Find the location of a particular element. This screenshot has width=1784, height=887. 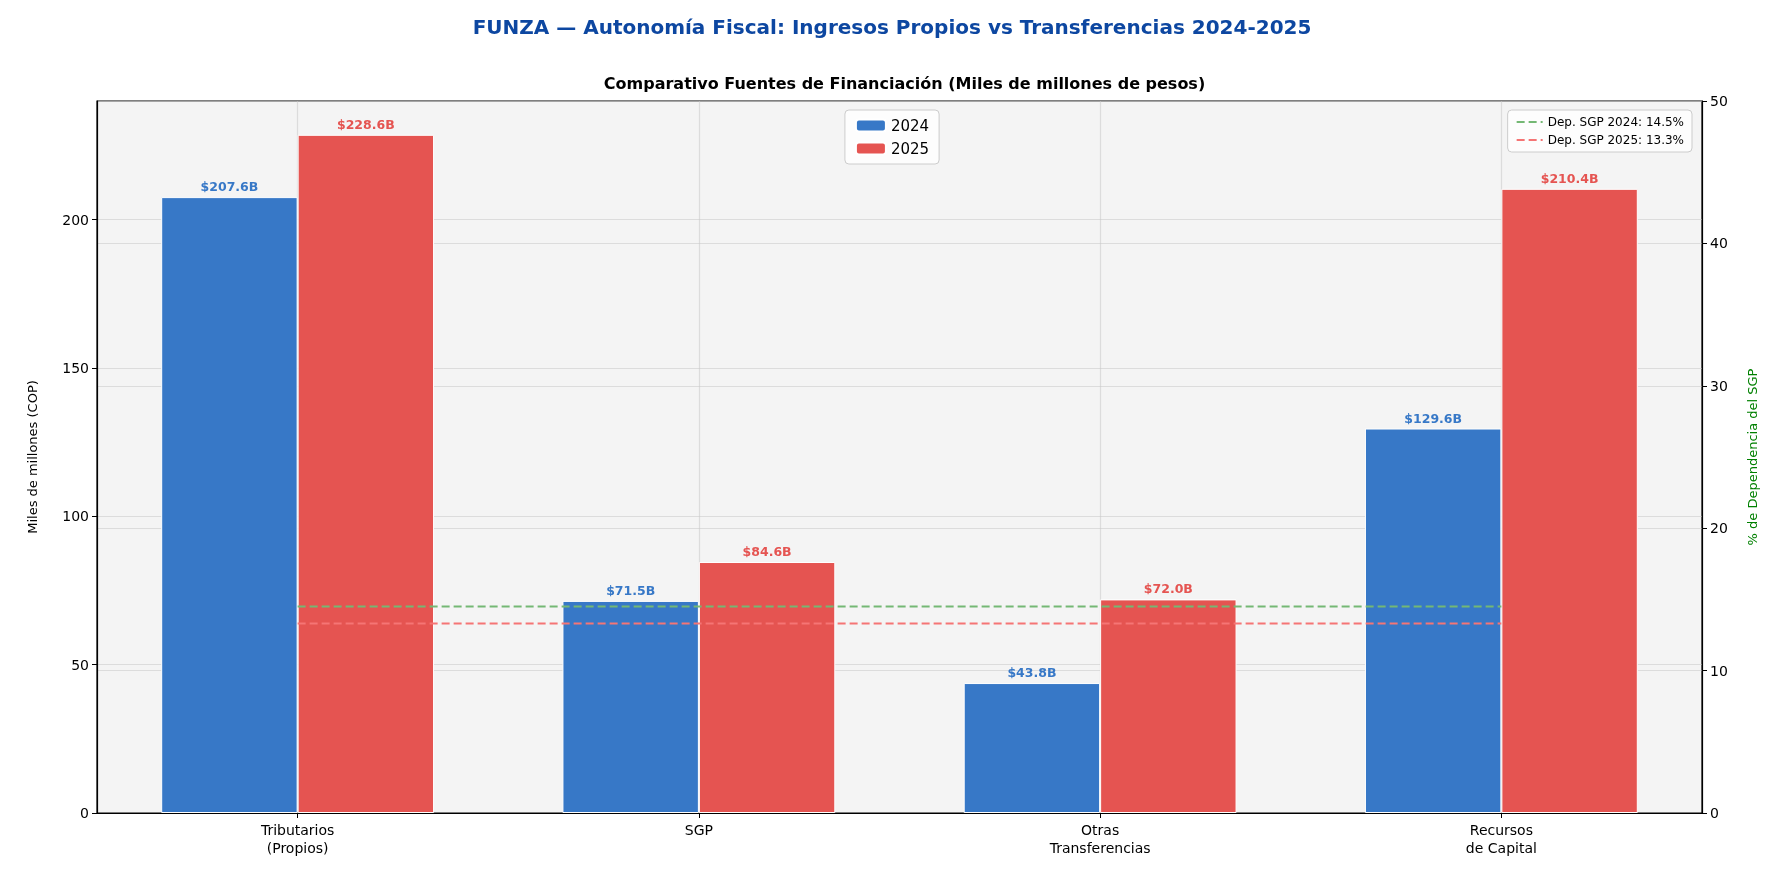

data-label: $43.8B is located at coordinates (1032, 673).